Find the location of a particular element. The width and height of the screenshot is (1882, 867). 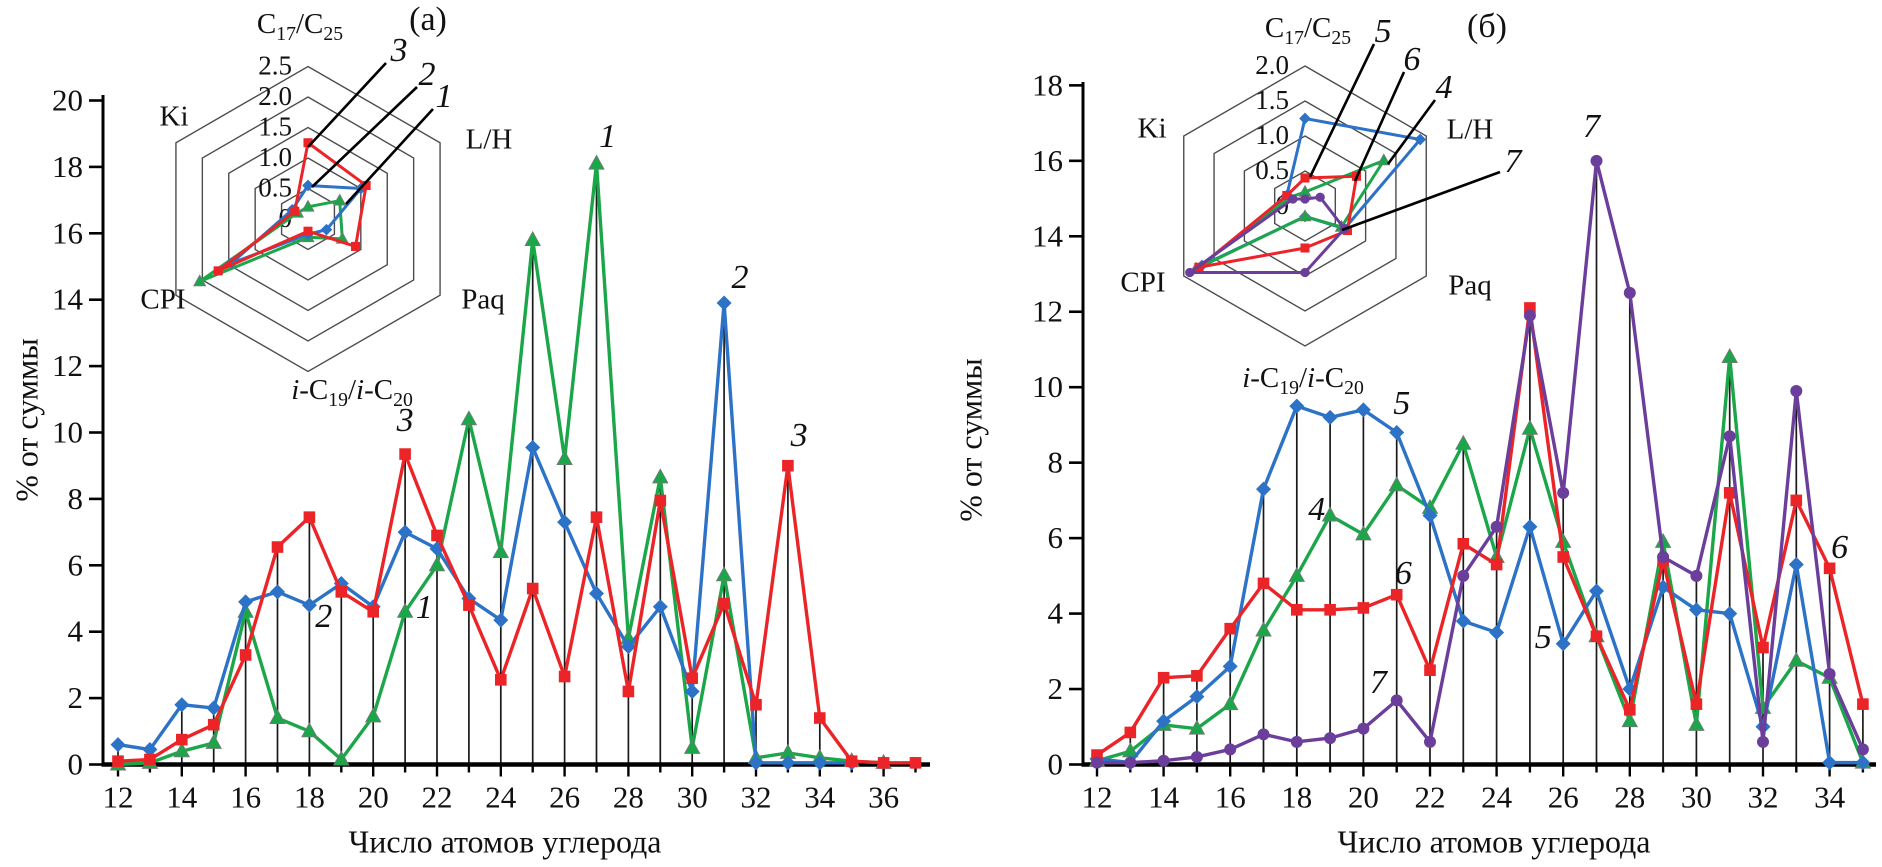

y-tick-label: 16 is located at coordinates (67, 232).